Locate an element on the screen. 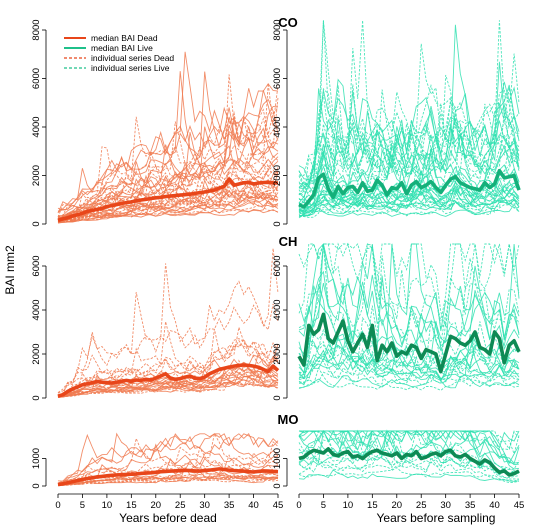 This screenshot has height=530, width=550. y-tick-label: 8000 is located at coordinates (277, 29).